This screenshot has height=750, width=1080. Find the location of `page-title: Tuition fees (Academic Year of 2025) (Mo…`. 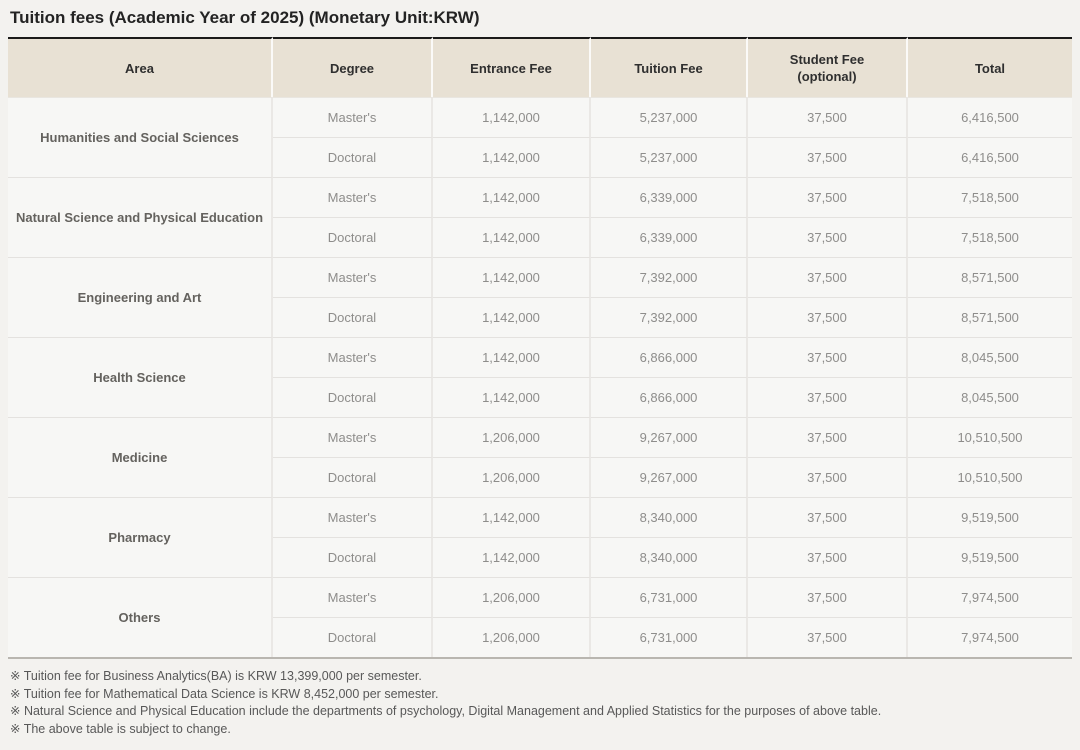

page-title: Tuition fees (Academic Year of 2025) (Mo… is located at coordinates (245, 17).